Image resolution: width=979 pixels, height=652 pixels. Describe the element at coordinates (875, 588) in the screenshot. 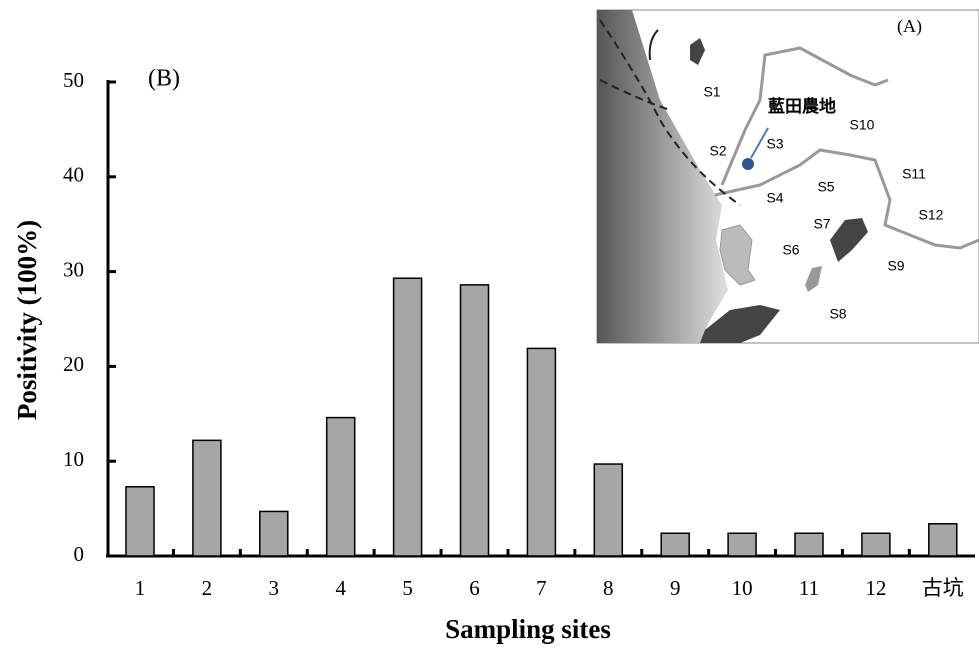

I see `x-tick-label: 12` at that location.